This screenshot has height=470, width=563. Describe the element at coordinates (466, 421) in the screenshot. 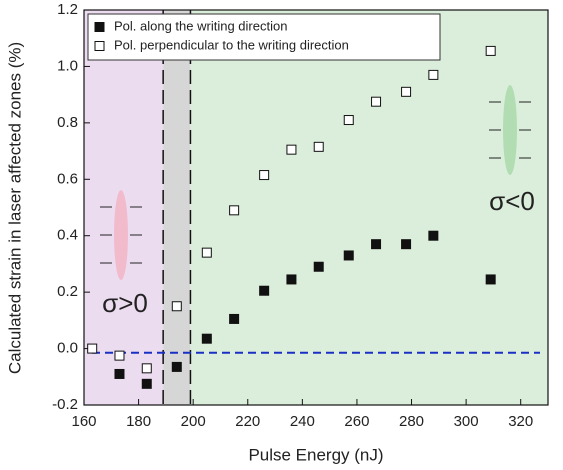

I see `x-tick-label: 300` at that location.